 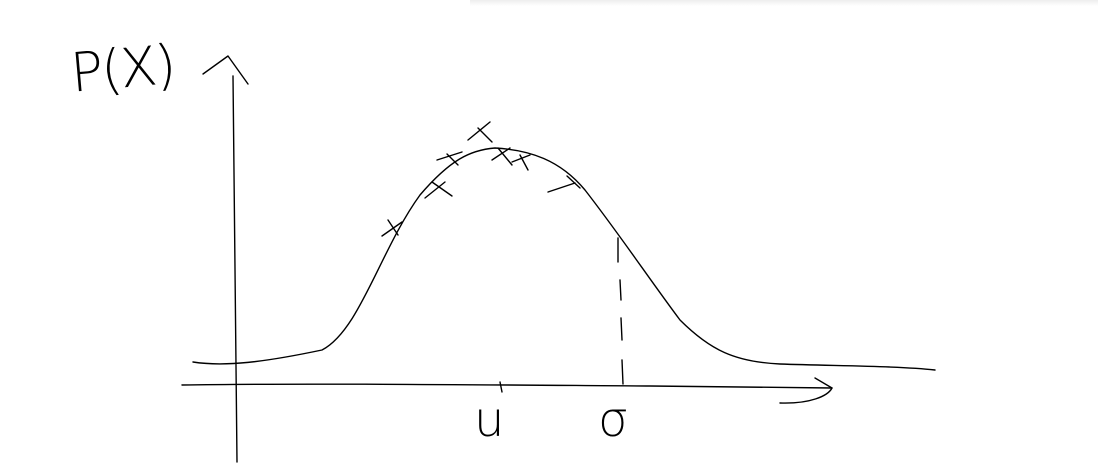 I want to click on mean-label: u, so click(x=489, y=420).